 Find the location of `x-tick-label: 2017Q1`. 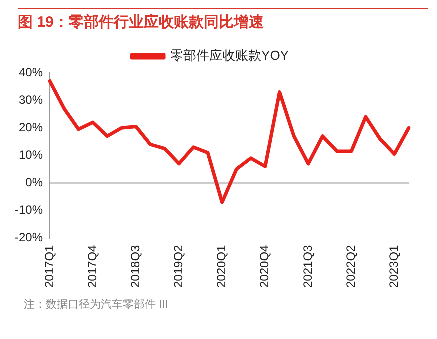

x-tick-label: 2017Q1 is located at coordinates (49, 266).